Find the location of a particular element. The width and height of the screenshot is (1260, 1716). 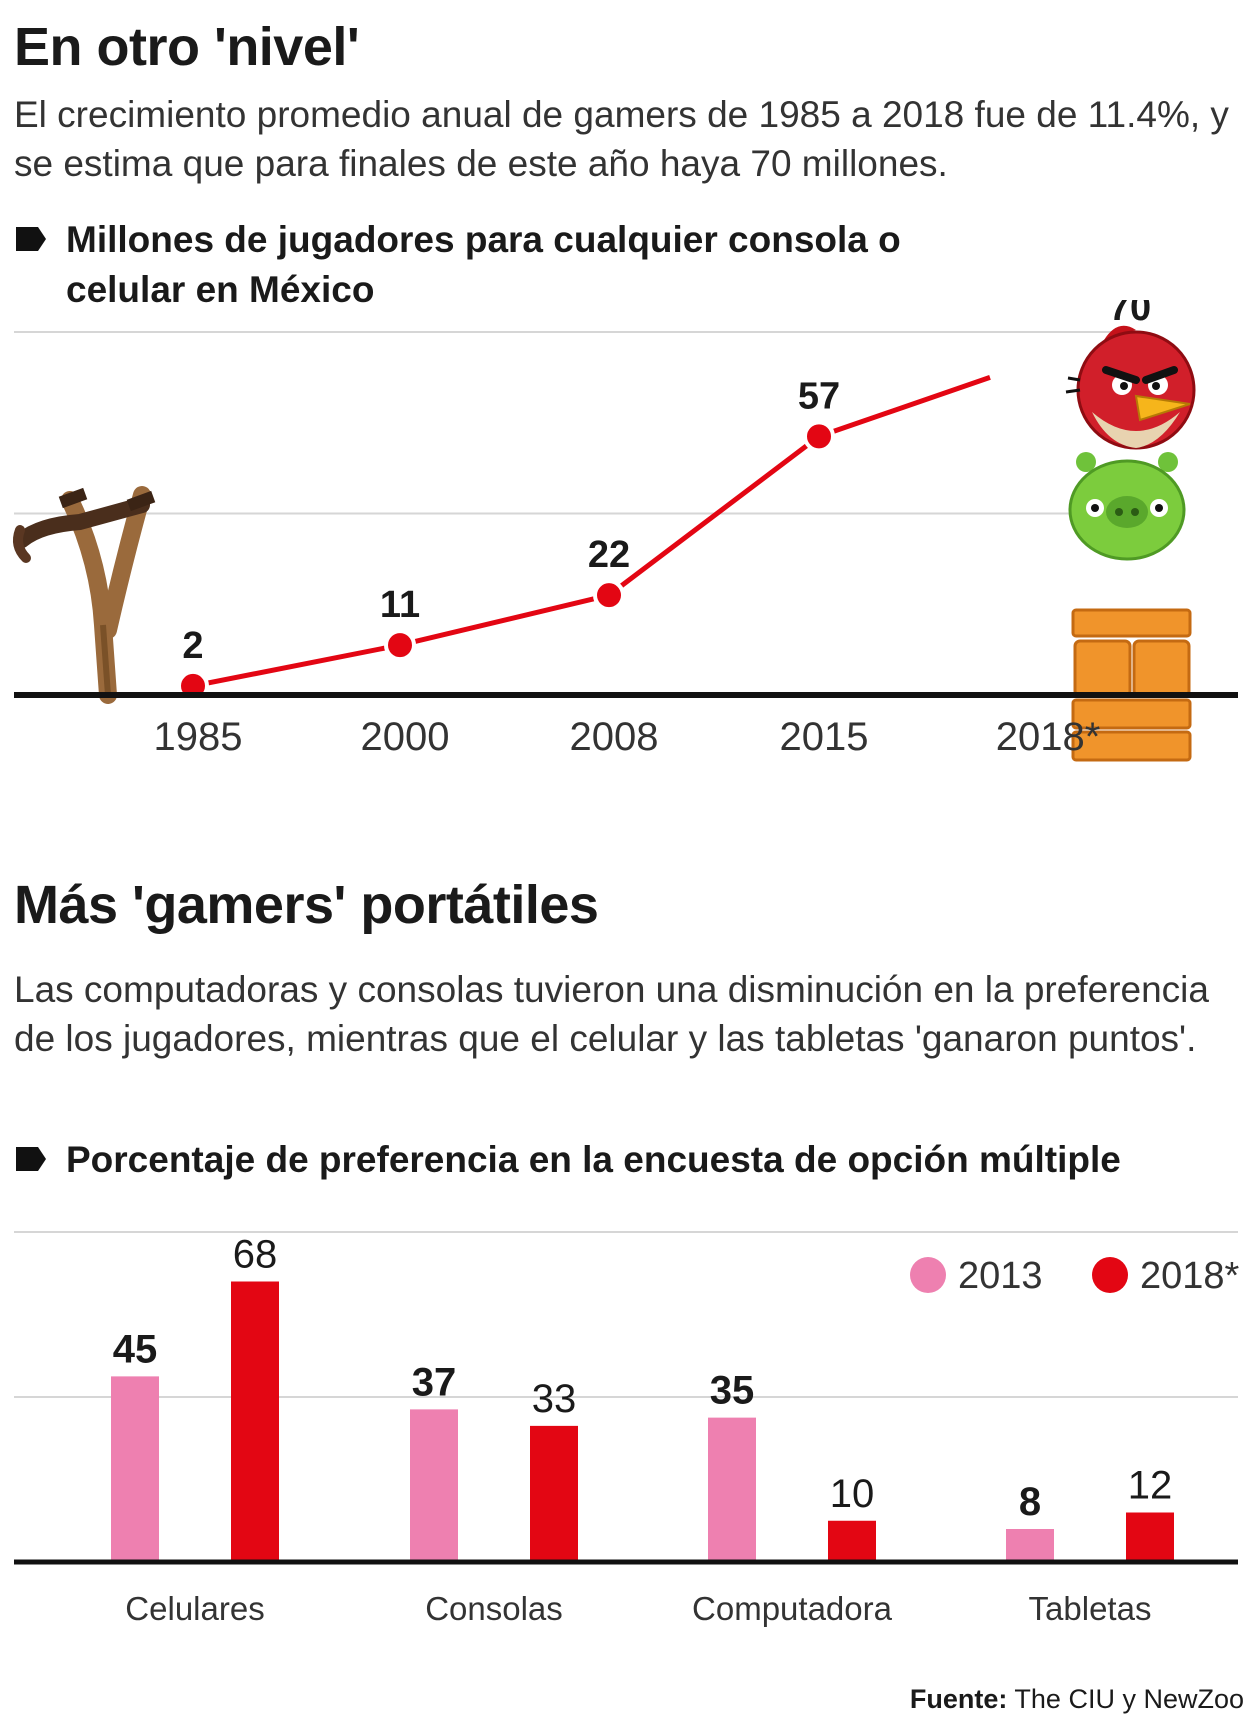

line-chart-title: En otro 'nivel' is located at coordinates (187, 47).